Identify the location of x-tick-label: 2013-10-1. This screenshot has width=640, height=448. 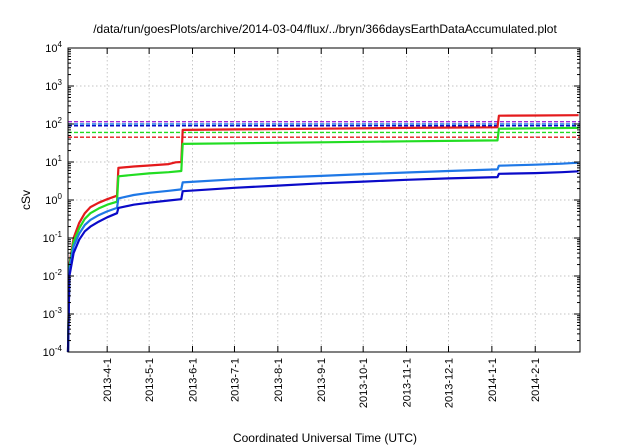
(364, 383).